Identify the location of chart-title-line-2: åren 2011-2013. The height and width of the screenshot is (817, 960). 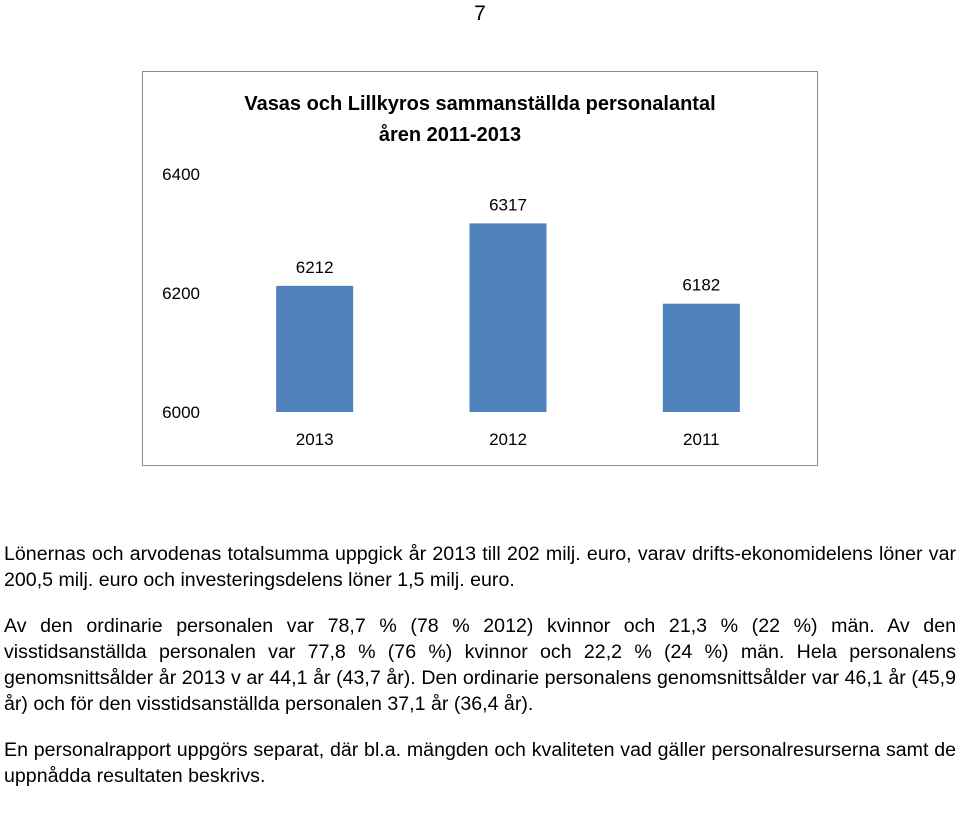
(450, 134).